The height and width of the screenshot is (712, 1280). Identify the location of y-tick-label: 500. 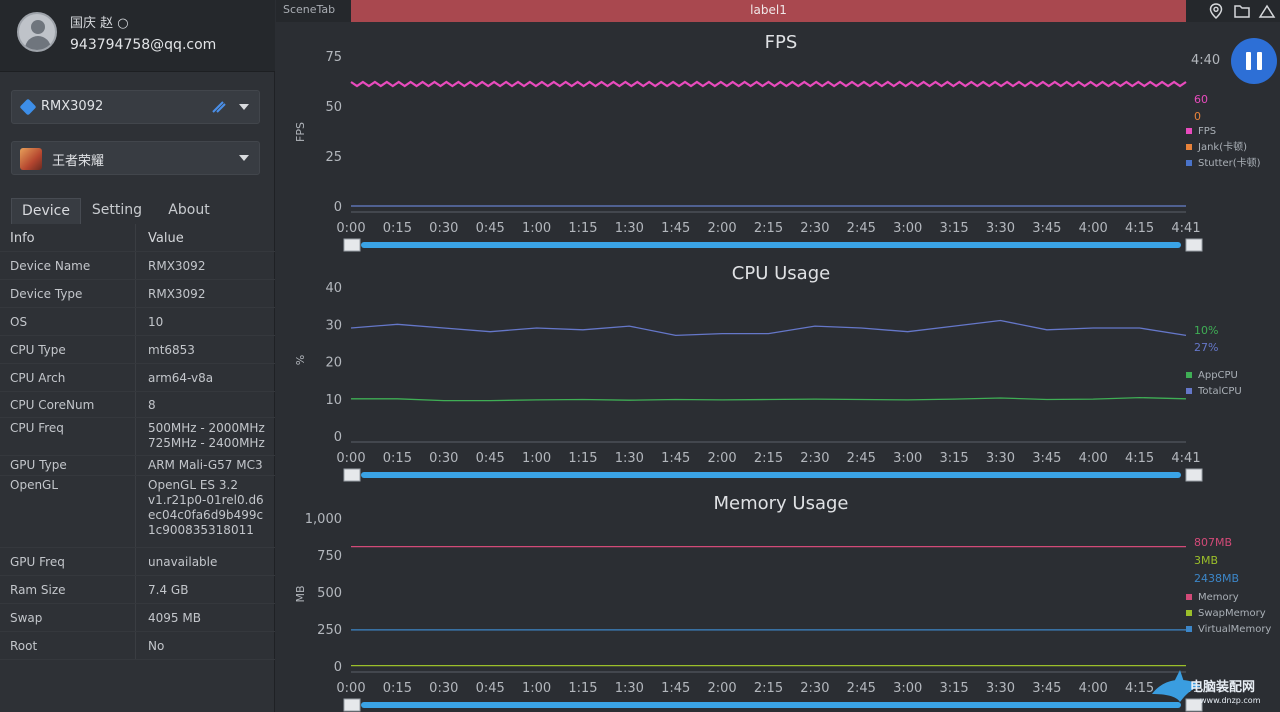
(329, 593).